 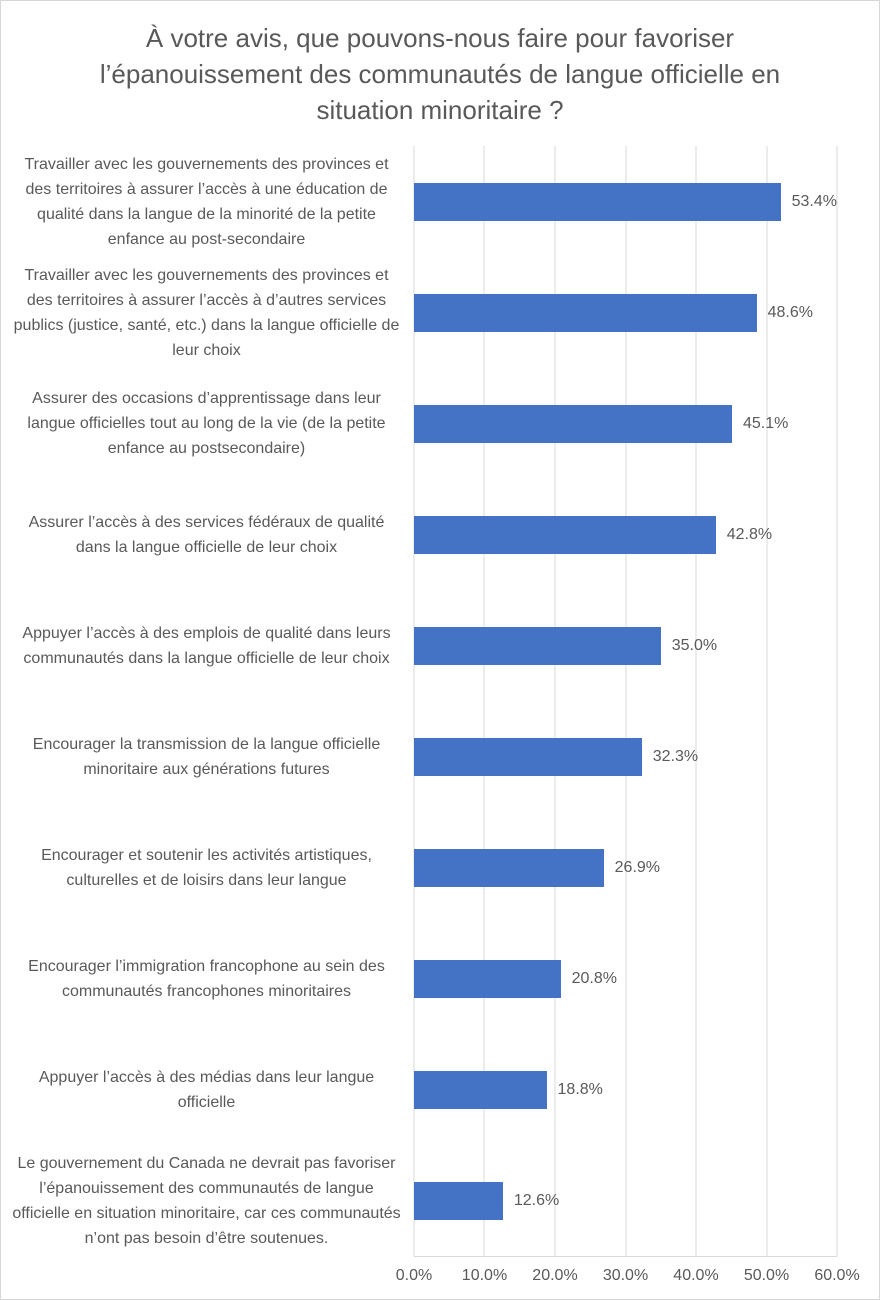 I want to click on value-label: 48.6%, so click(x=790, y=312).